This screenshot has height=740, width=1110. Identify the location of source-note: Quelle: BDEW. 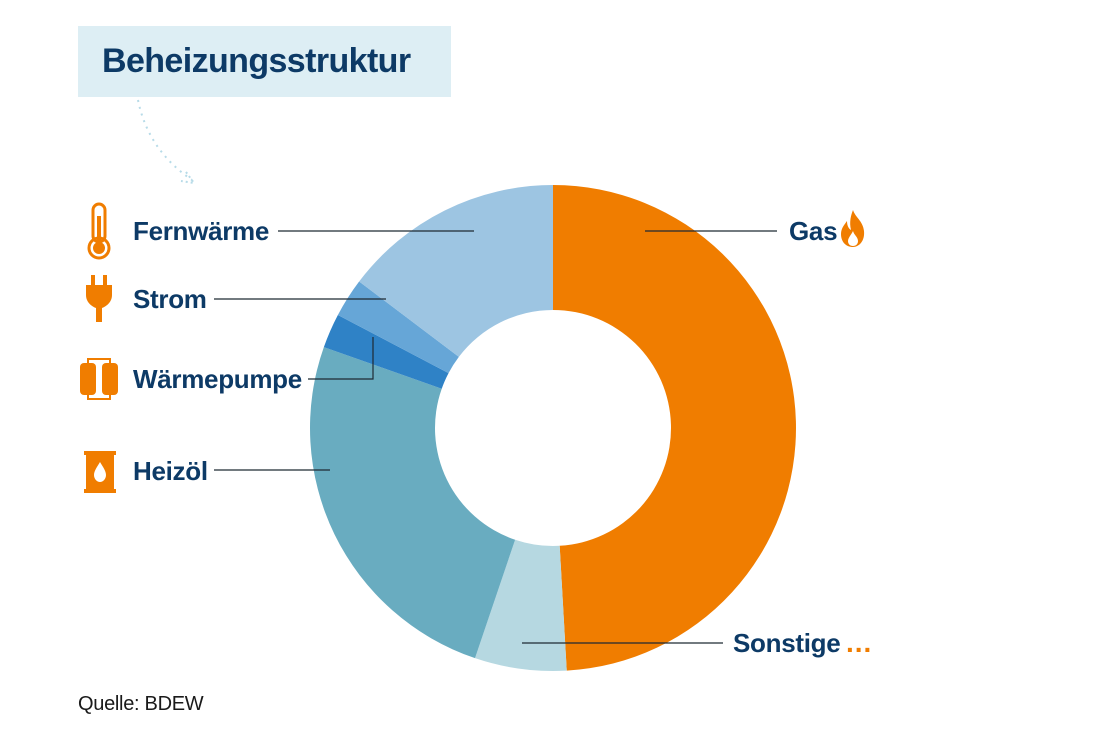
(141, 704).